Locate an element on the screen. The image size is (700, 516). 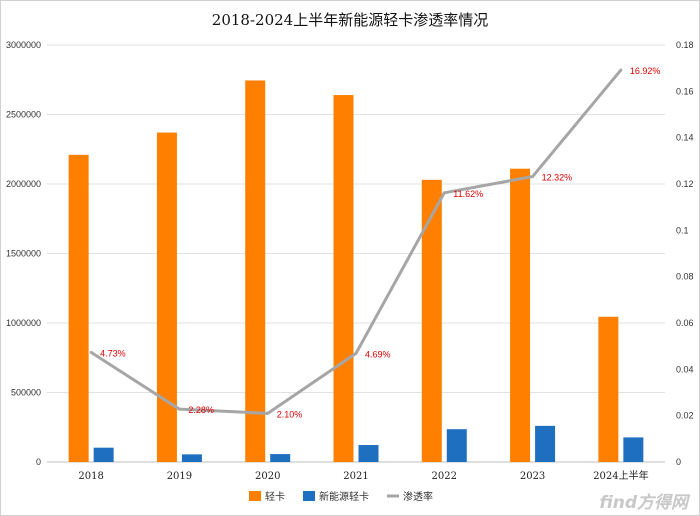
y-right-tick-label: 0.1 is located at coordinates (682, 230).